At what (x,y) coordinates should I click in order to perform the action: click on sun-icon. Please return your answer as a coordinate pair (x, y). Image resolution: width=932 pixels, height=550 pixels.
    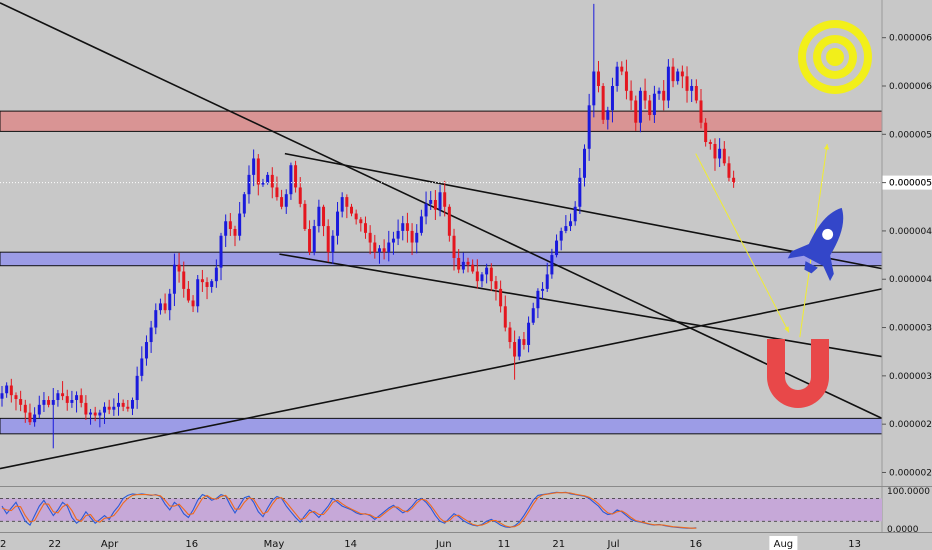
    Looking at the image, I should click on (835, 57).